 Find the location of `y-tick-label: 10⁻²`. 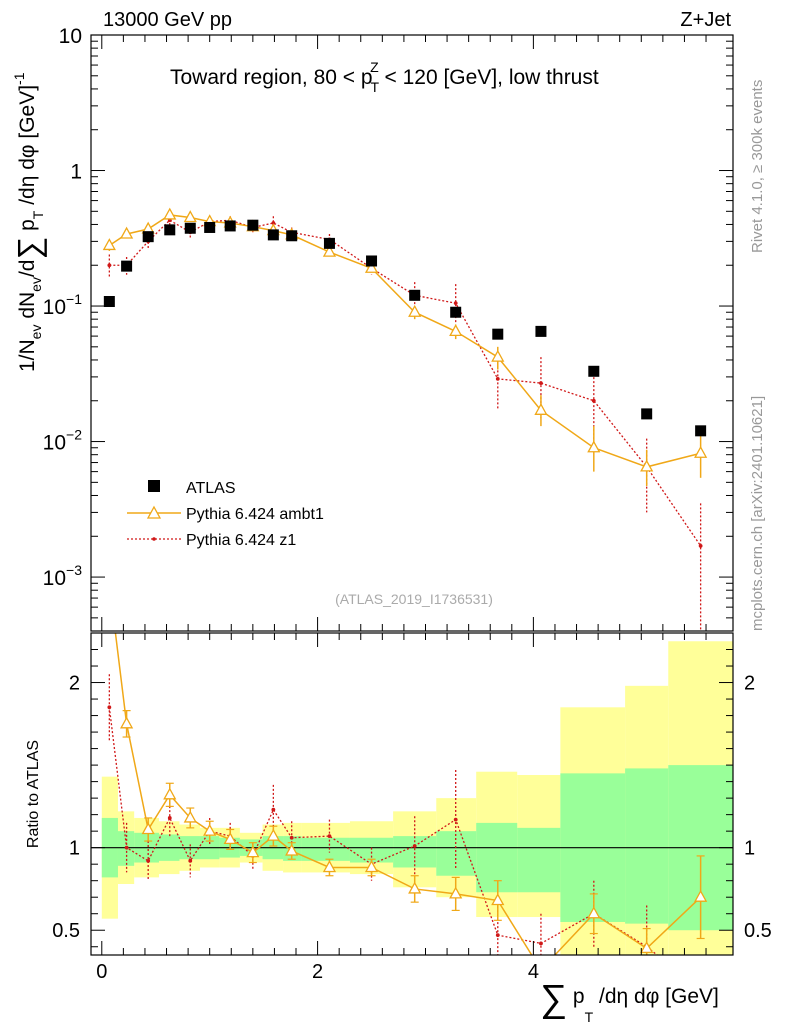

y-tick-label: 10⁻² is located at coordinates (63, 441).